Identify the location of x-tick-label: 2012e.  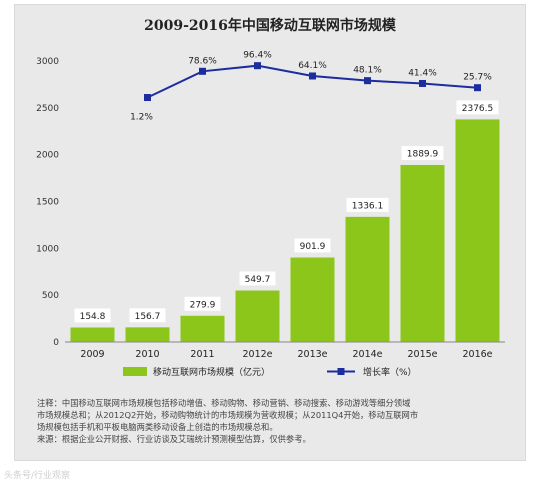
(257, 354).